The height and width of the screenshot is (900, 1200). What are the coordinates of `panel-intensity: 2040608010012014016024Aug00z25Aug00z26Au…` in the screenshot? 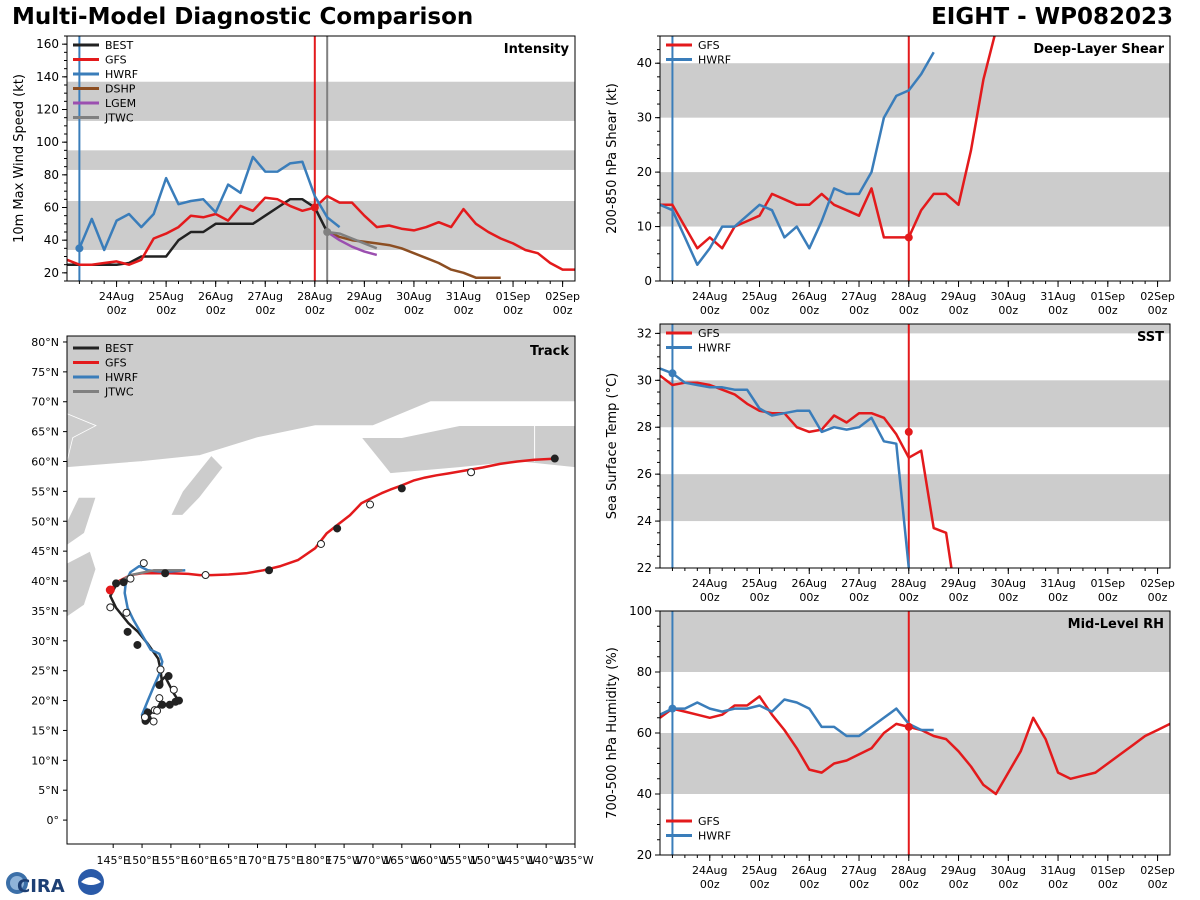 It's located at (296, 176).